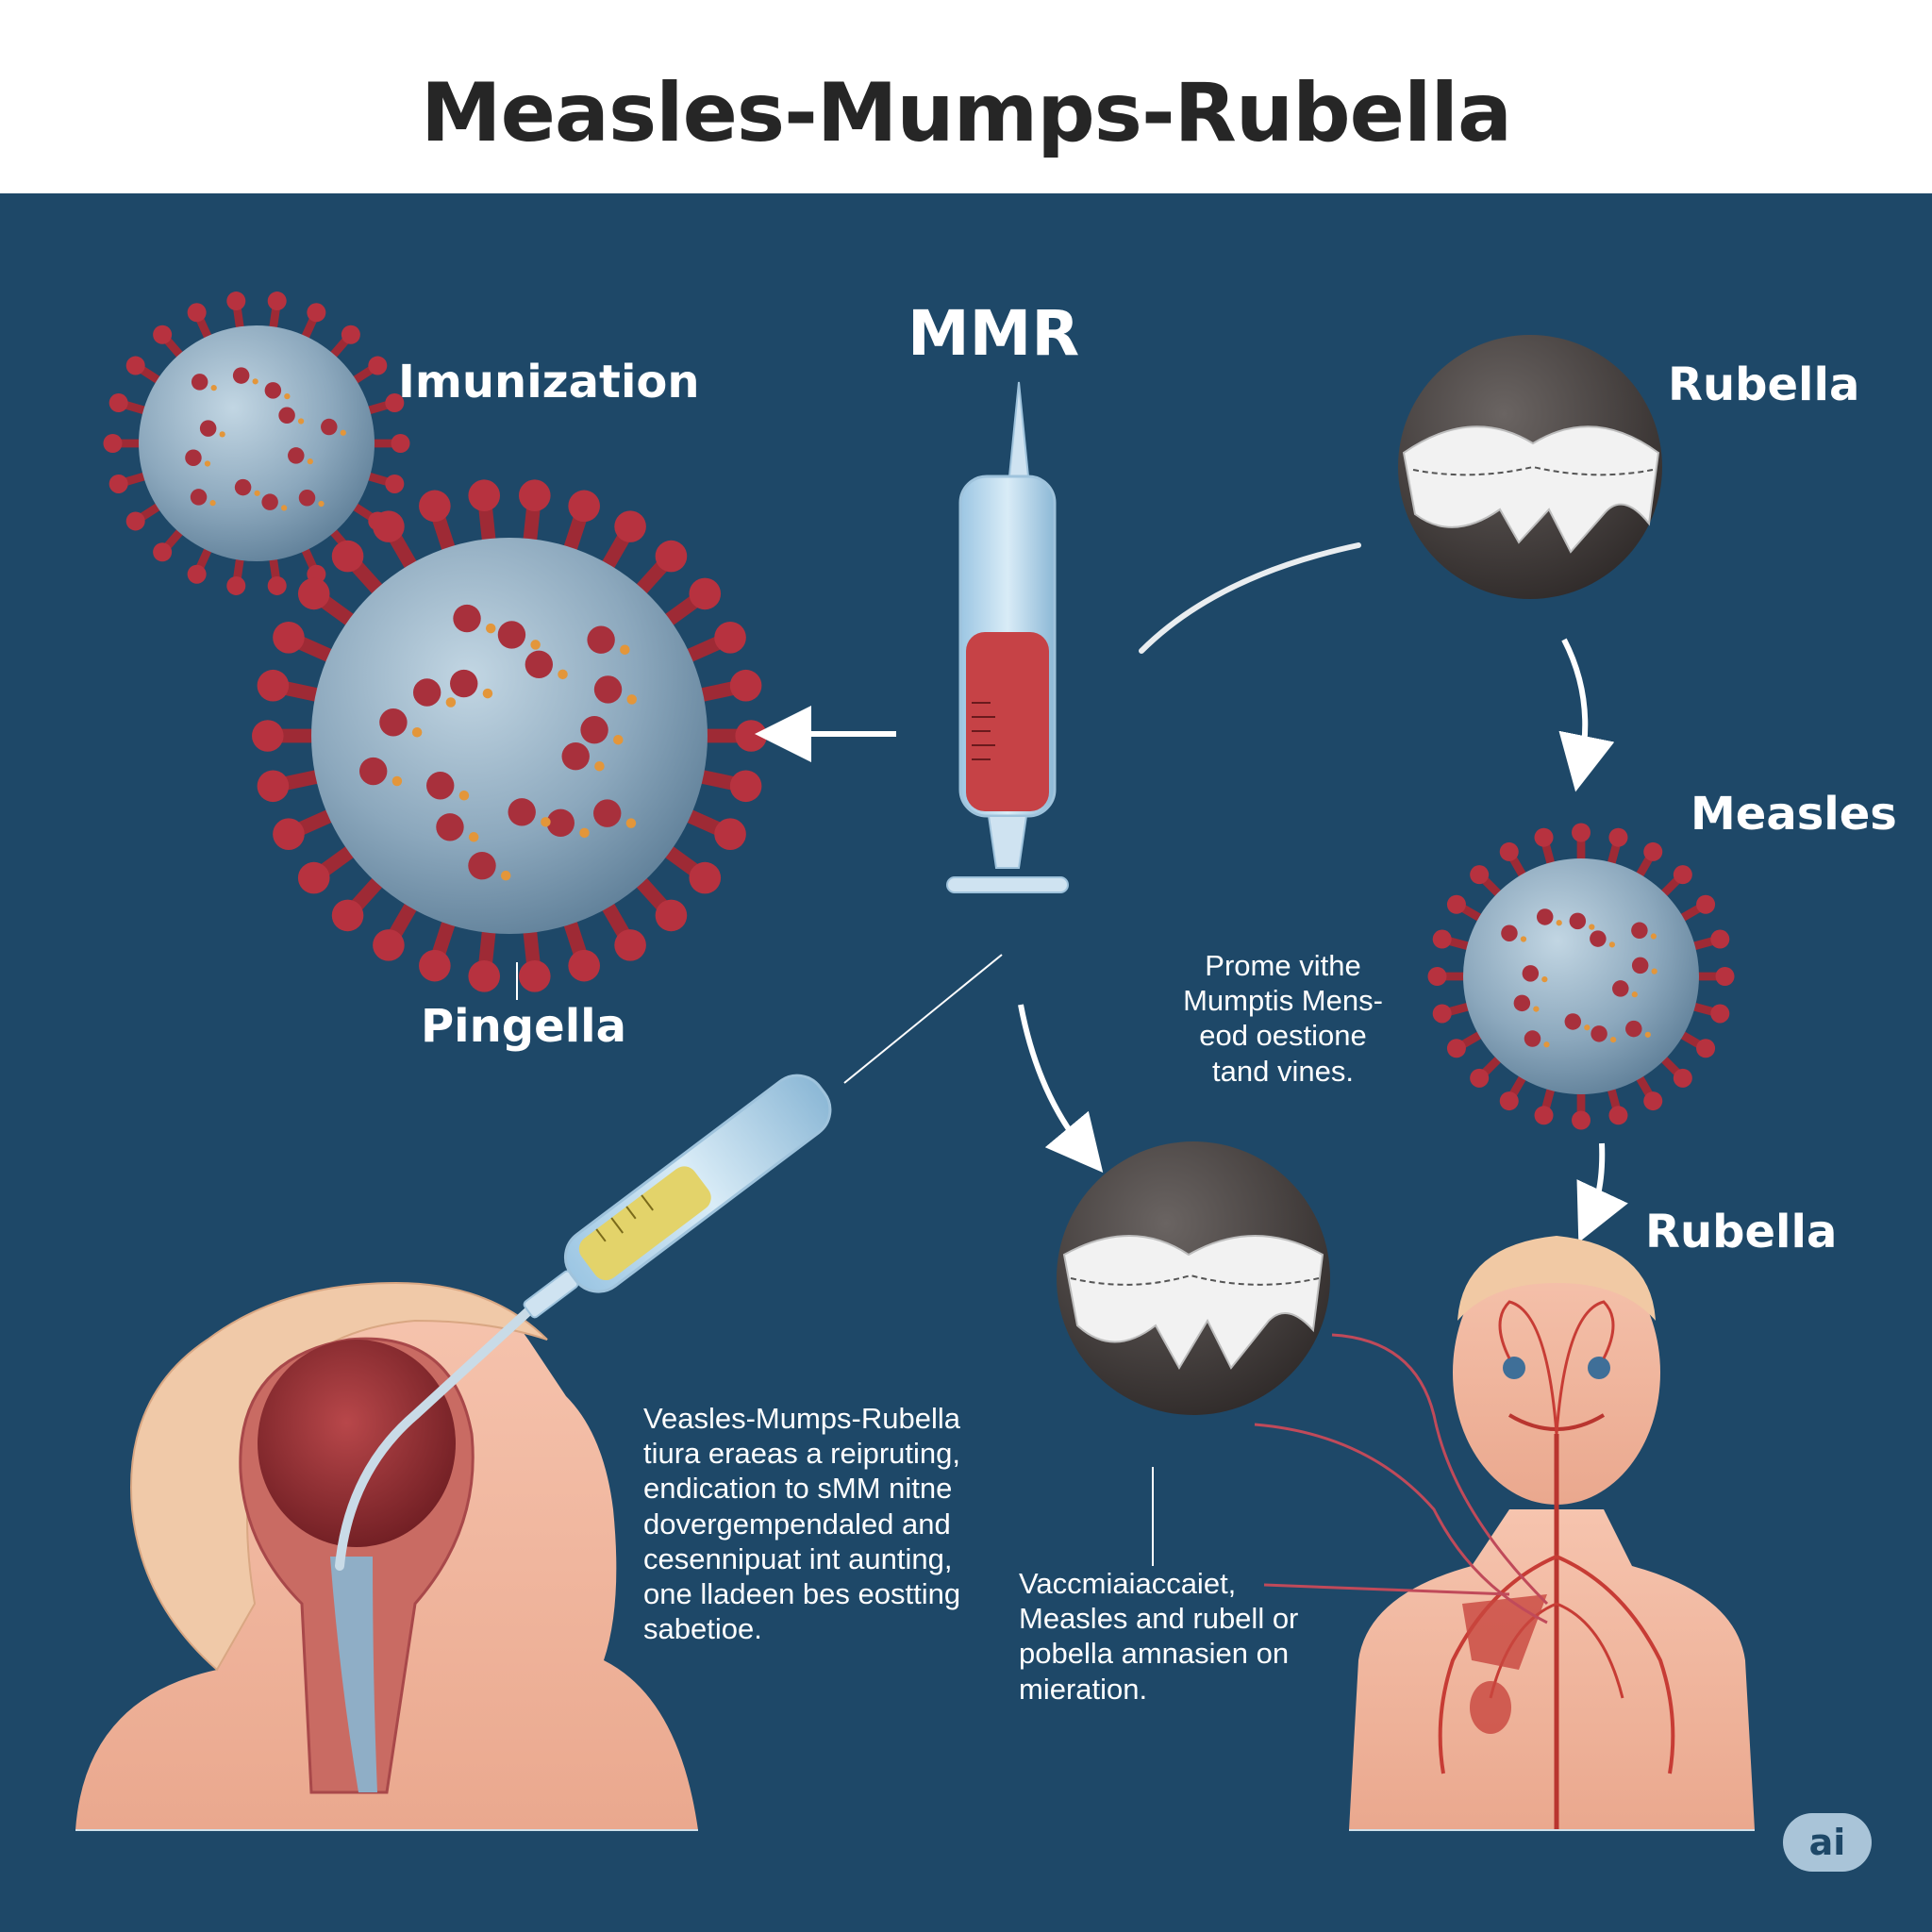 The image size is (1932, 1932). What do you see at coordinates (549, 382) in the screenshot?
I see `label-imunization: Imunization` at bounding box center [549, 382].